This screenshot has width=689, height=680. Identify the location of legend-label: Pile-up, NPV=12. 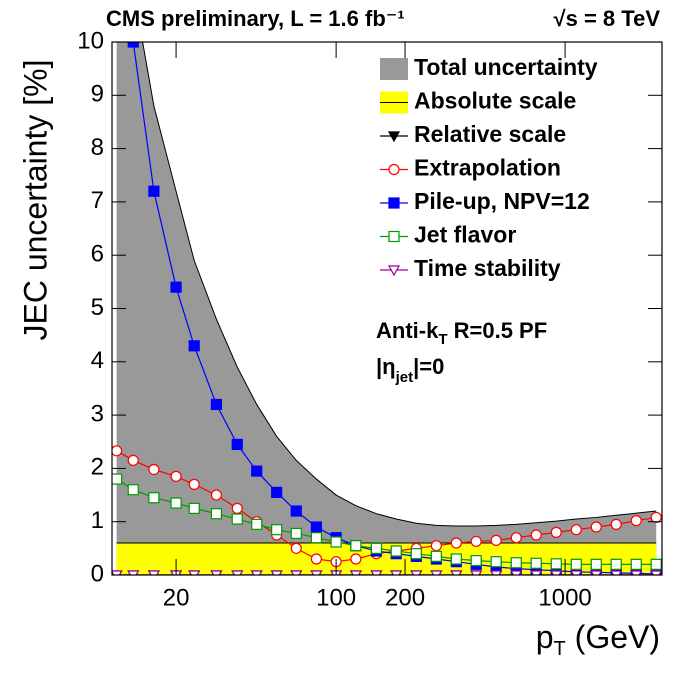
(502, 201).